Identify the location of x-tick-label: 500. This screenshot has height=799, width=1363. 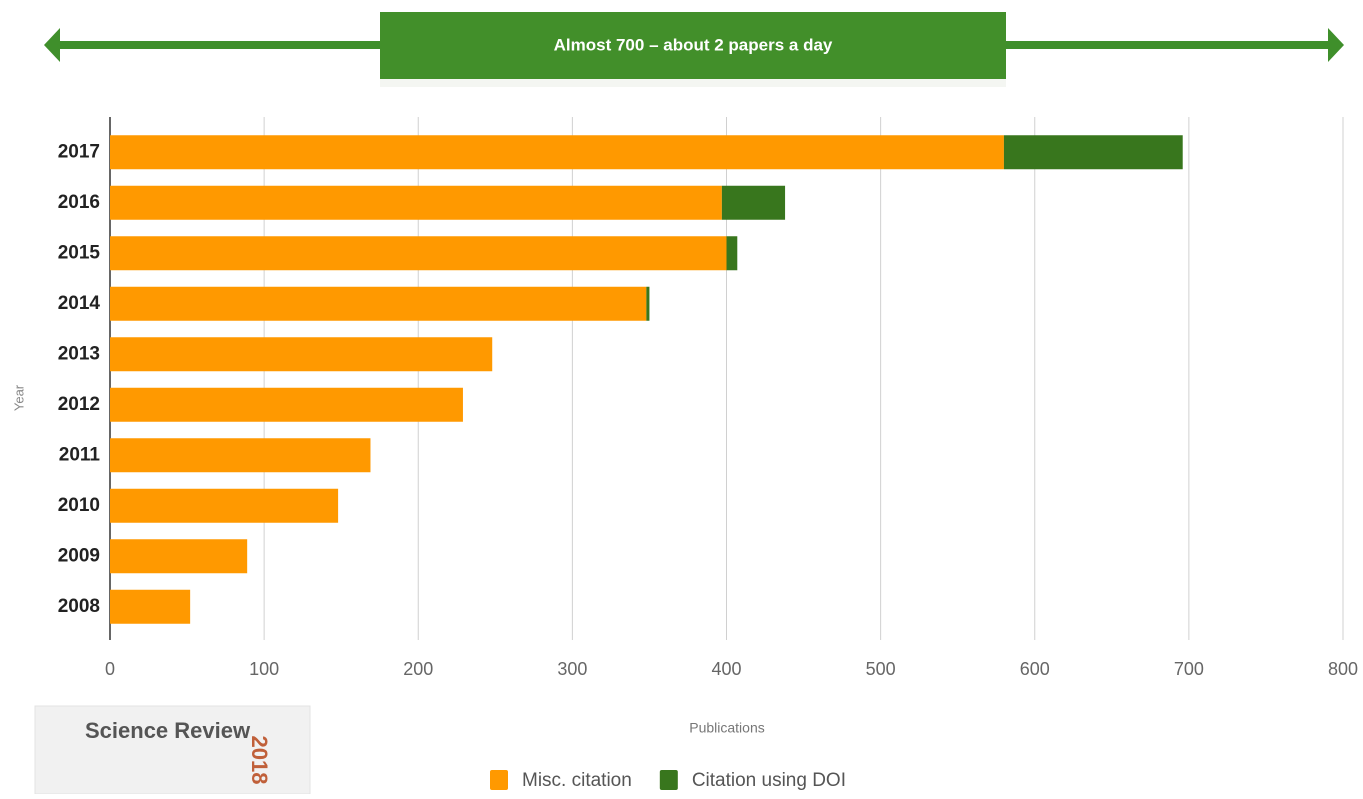
(881, 669).